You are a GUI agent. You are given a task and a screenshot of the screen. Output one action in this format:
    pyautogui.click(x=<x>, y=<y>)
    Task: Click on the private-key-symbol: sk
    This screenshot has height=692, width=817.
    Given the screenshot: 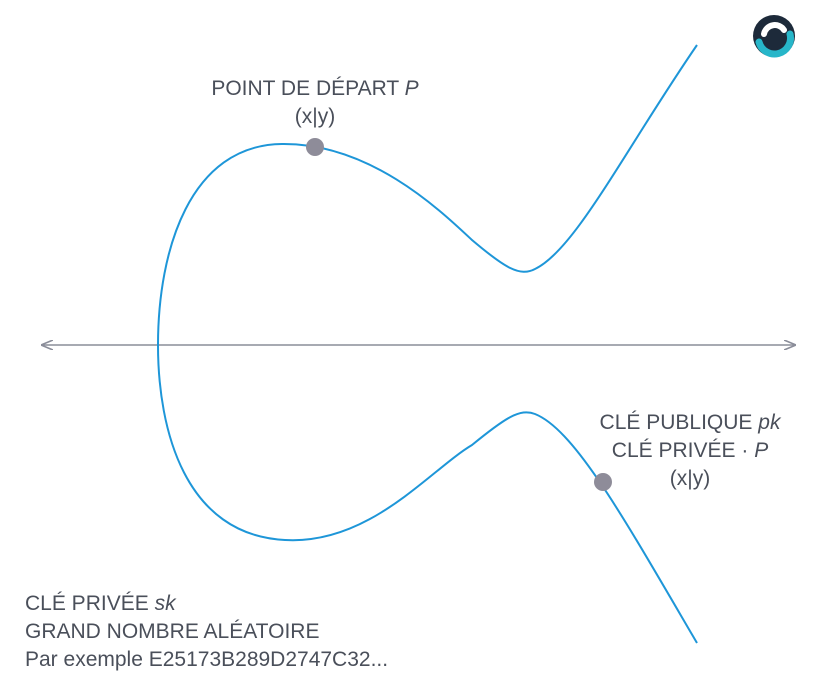 What is the action you would take?
    pyautogui.click(x=165, y=603)
    